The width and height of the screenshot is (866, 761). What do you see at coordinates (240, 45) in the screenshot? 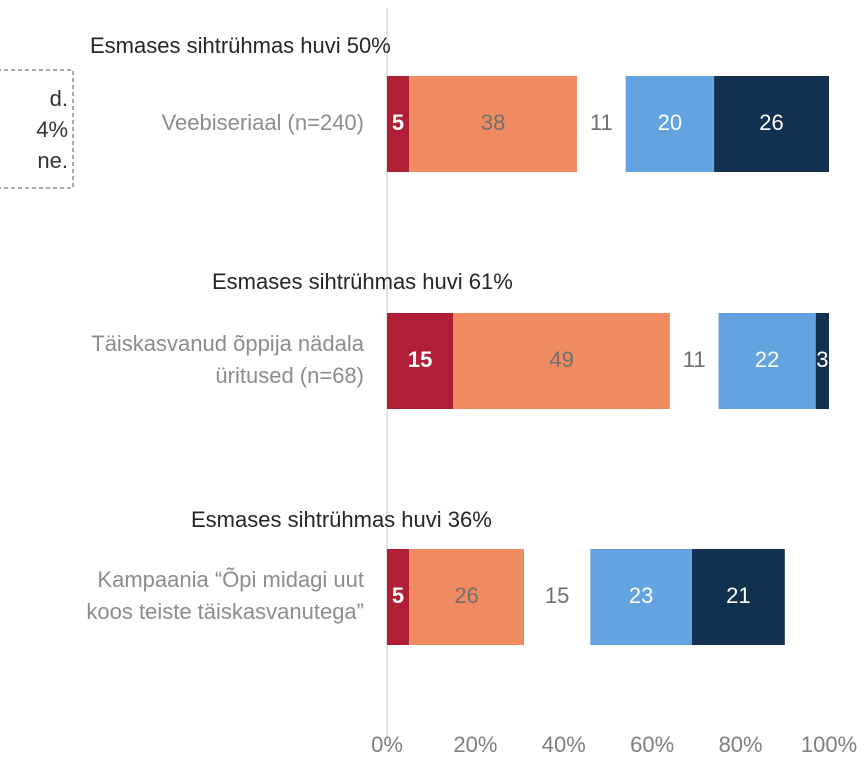
I see `group-title: Esmases sihtrühmas huvi 50%` at bounding box center [240, 45].